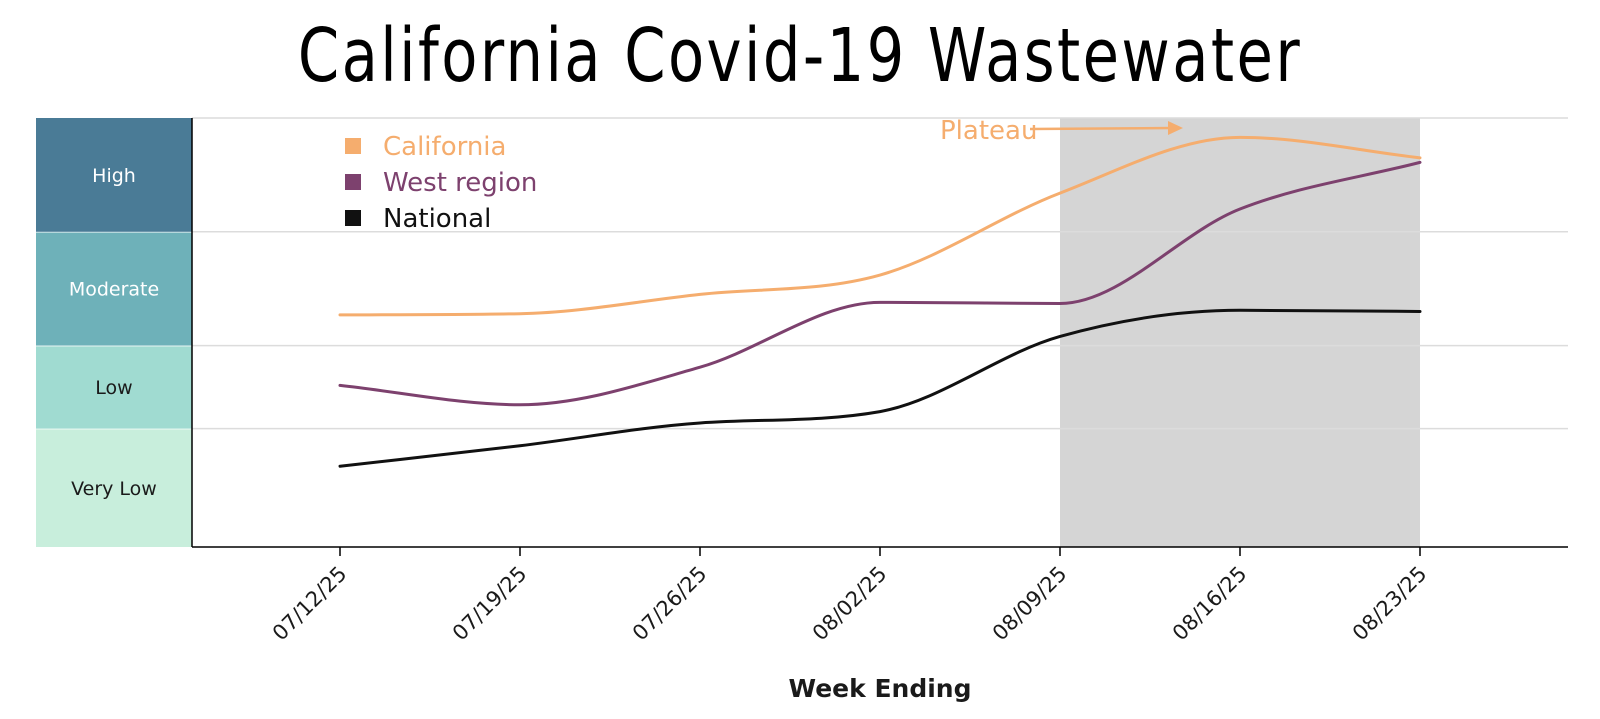 The width and height of the screenshot is (1600, 719). I want to click on level-label: Very Low, so click(114, 489).